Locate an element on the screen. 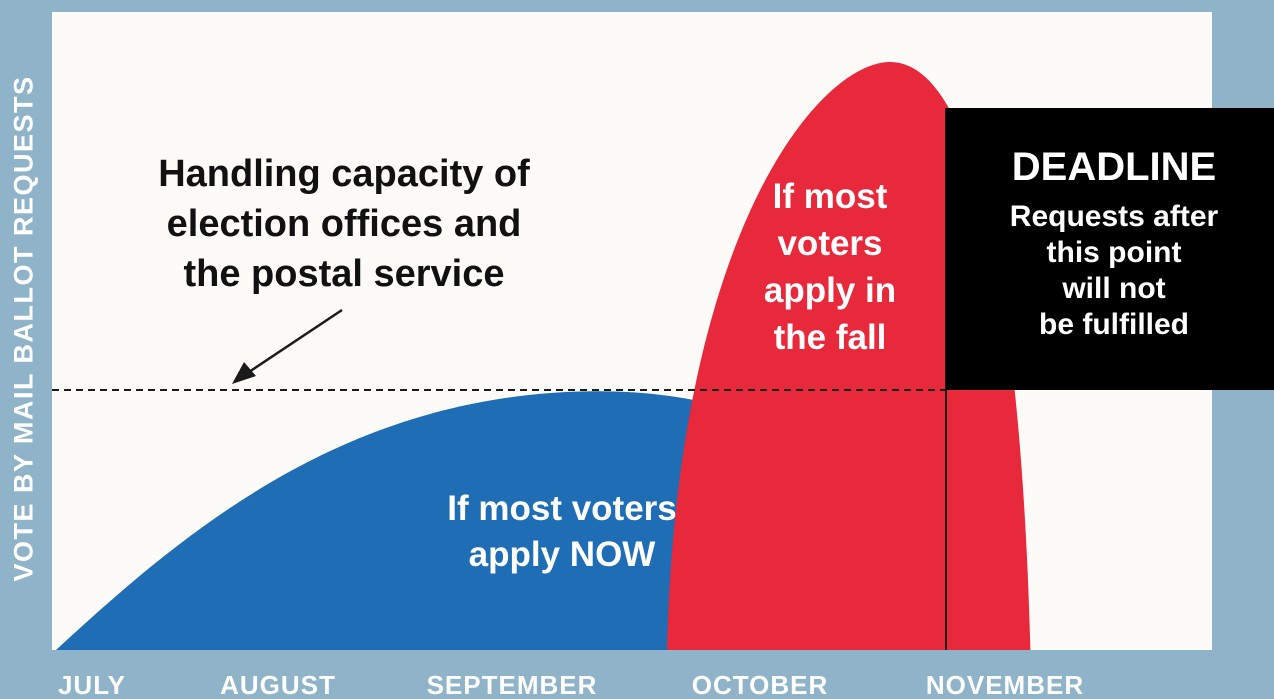 This screenshot has width=1274, height=699. capacity-label: Handling capacity of is located at coordinates (344, 174).